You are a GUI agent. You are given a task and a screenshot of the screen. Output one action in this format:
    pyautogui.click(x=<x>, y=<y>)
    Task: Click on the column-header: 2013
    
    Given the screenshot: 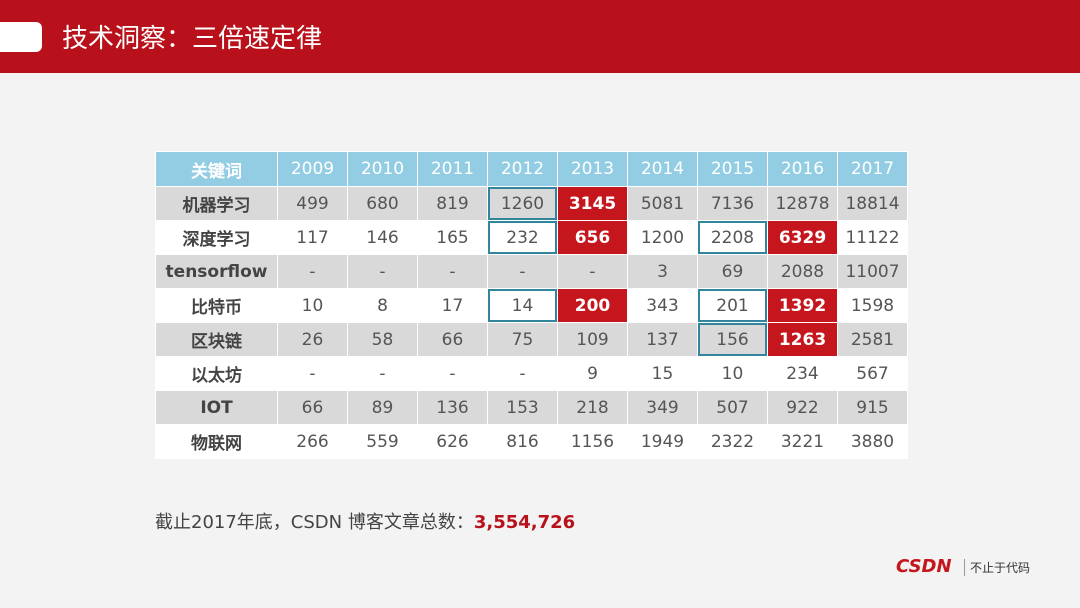 What is the action you would take?
    pyautogui.click(x=592, y=169)
    